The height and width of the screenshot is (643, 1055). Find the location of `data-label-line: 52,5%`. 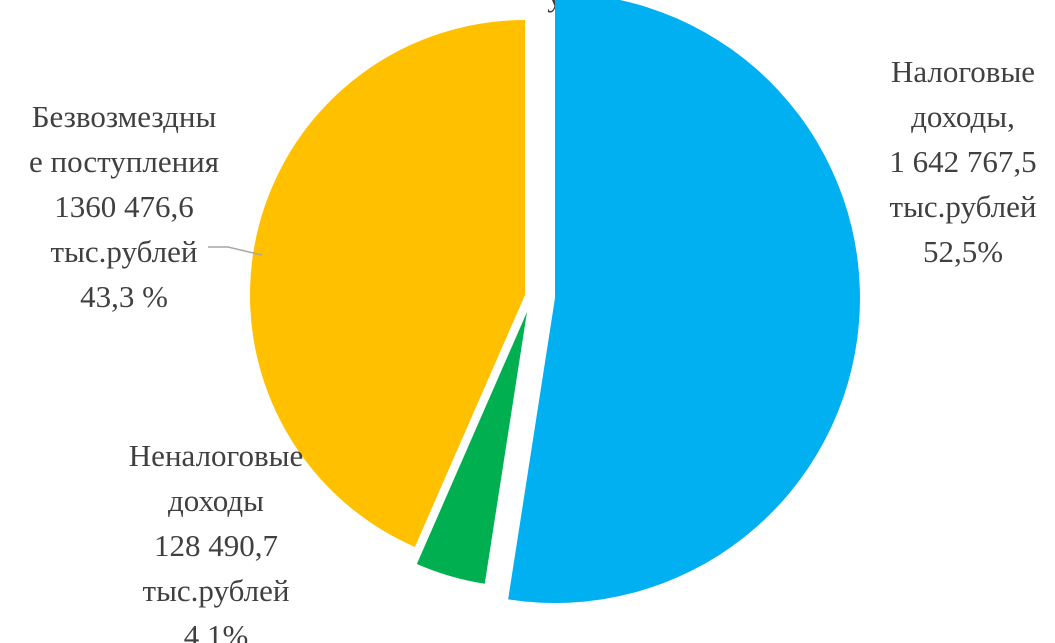

data-label-line: 52,5% is located at coordinates (963, 251).